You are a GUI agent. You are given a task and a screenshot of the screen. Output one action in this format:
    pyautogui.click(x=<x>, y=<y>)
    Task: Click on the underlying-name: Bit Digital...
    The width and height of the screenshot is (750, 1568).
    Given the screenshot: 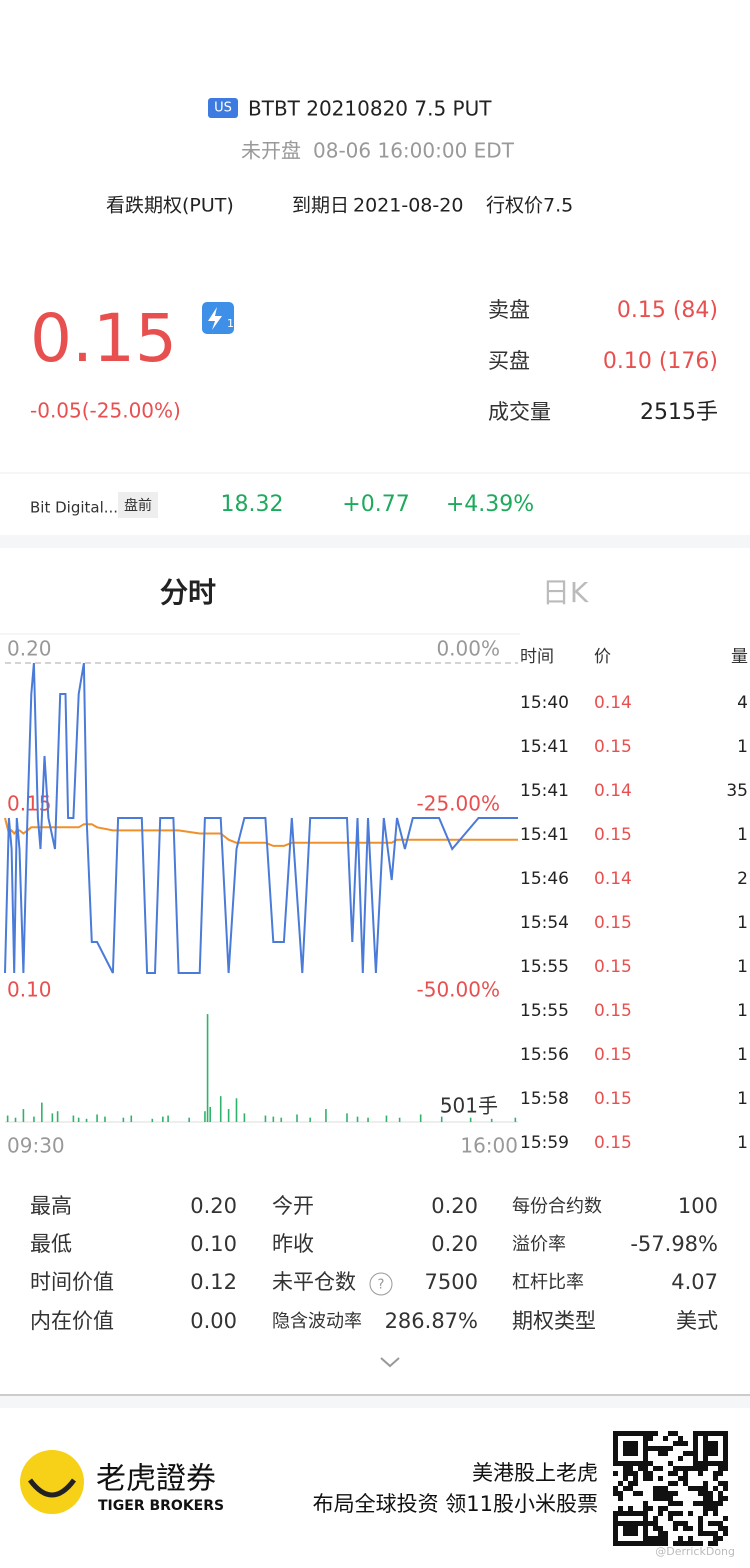 What is the action you would take?
    pyautogui.click(x=74, y=508)
    